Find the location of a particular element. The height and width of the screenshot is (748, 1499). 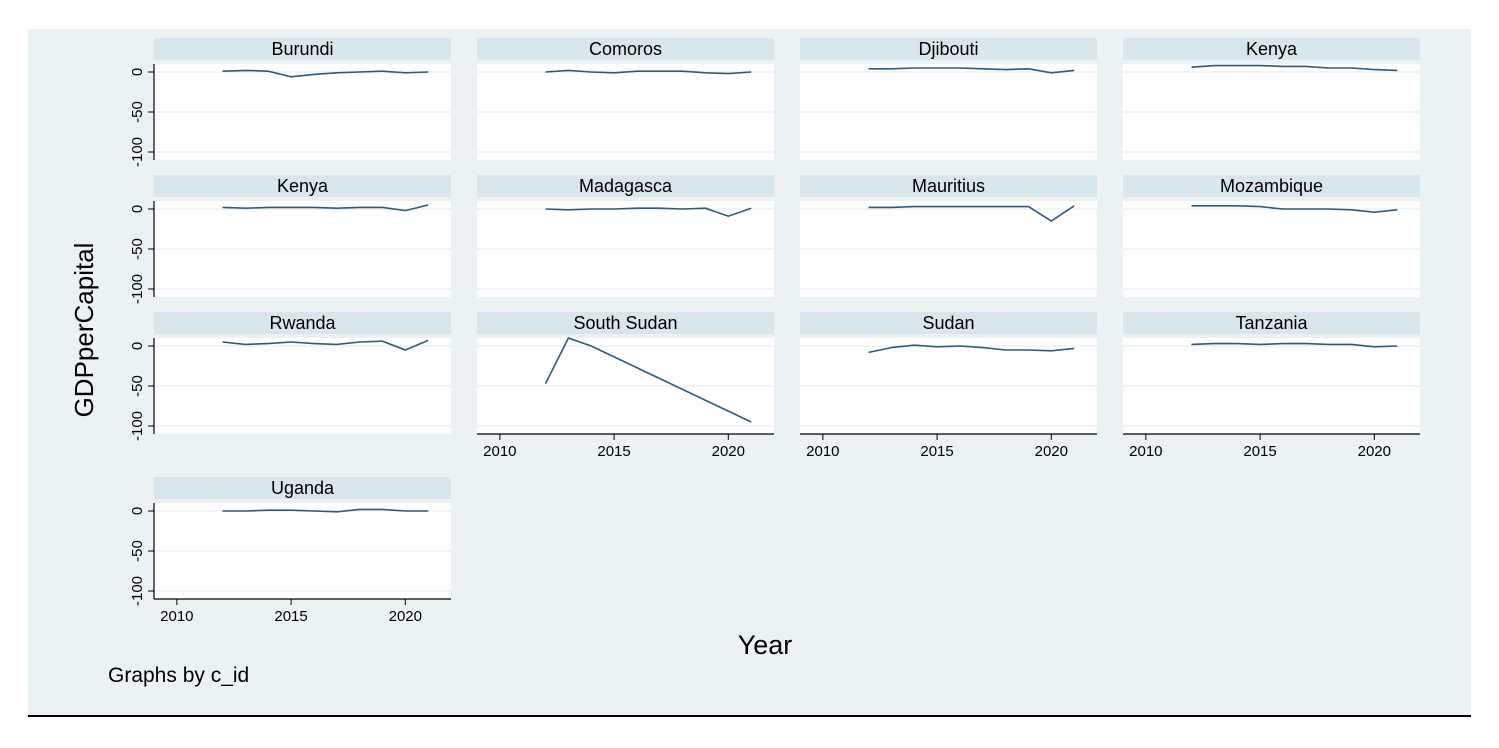

panel-13: Uganda 0 -50 -100 2010 2015 2020 is located at coordinates (290, 551).